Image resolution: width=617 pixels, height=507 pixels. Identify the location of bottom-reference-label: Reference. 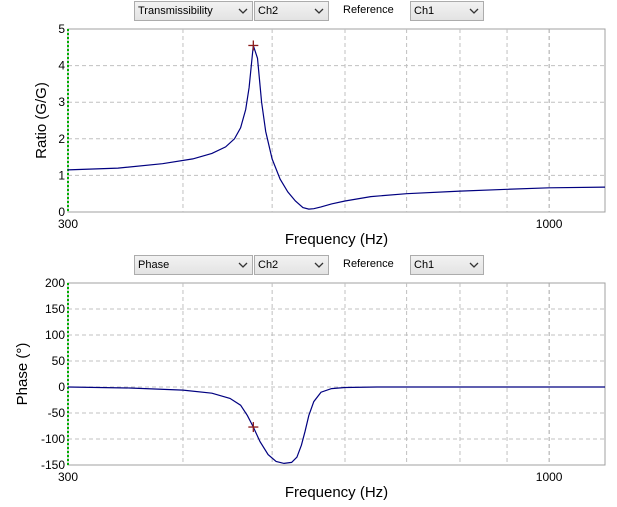
(368, 264).